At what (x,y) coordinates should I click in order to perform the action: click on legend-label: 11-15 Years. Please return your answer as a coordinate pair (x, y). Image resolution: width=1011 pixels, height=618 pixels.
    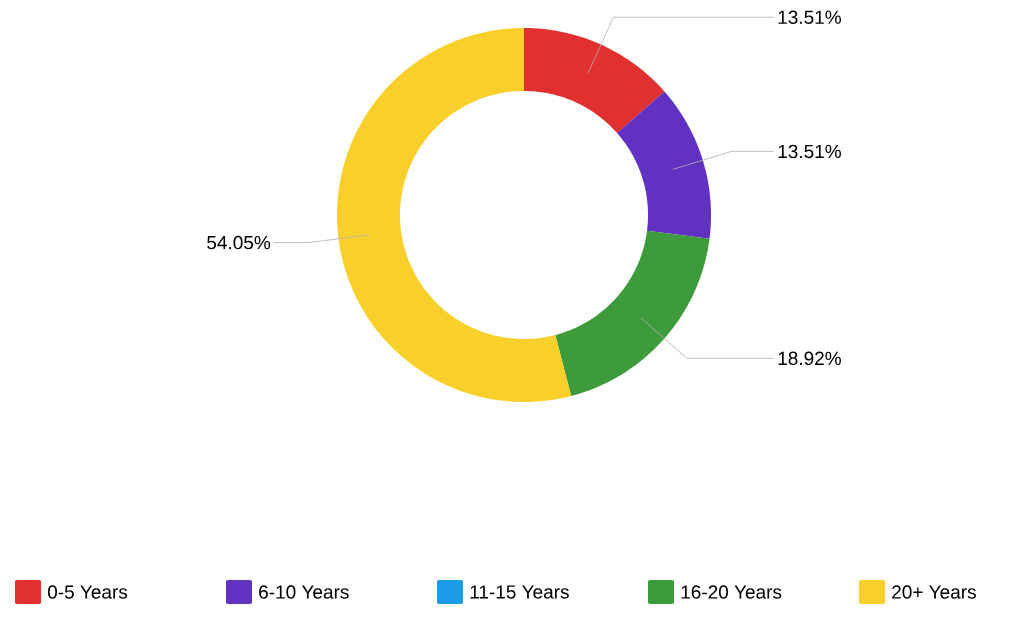
    Looking at the image, I should click on (519, 592).